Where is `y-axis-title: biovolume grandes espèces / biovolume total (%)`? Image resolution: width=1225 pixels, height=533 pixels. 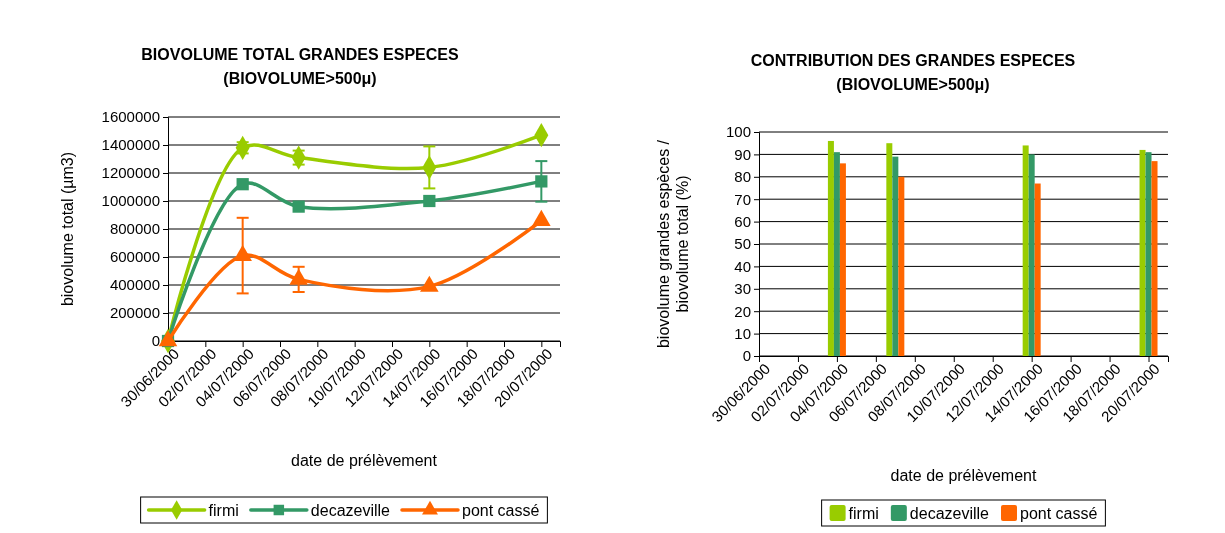 y-axis-title: biovolume grandes espèces / biovolume total (%) is located at coordinates (673, 244).